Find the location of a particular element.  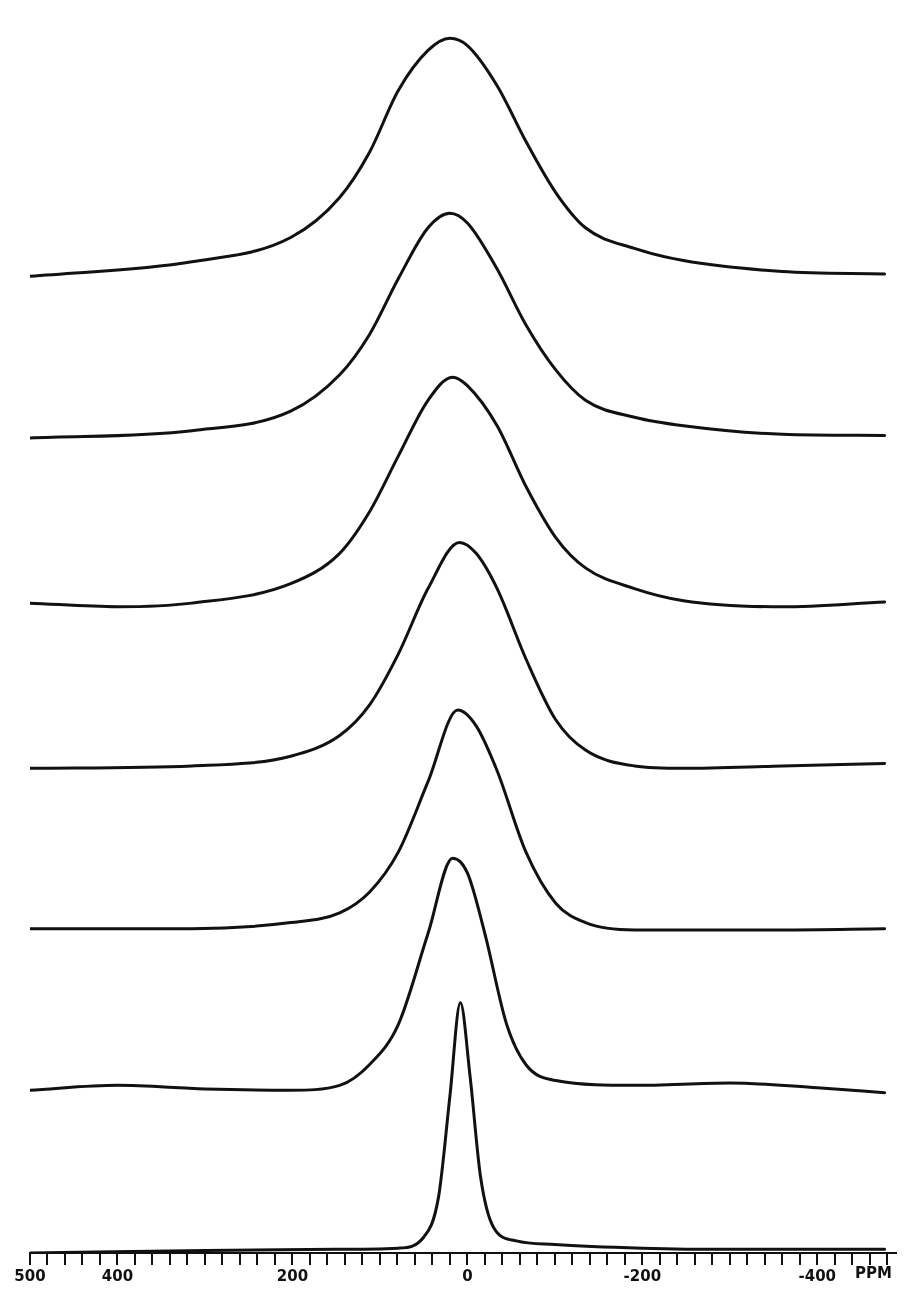

x-tick-label: 500 is located at coordinates (30, 1275).